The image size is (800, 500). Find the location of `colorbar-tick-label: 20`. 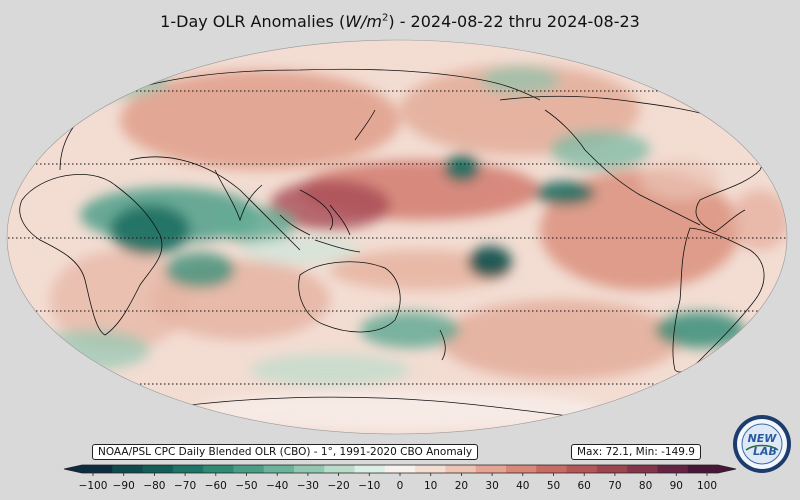

colorbar-tick-label: 20 is located at coordinates (461, 486).